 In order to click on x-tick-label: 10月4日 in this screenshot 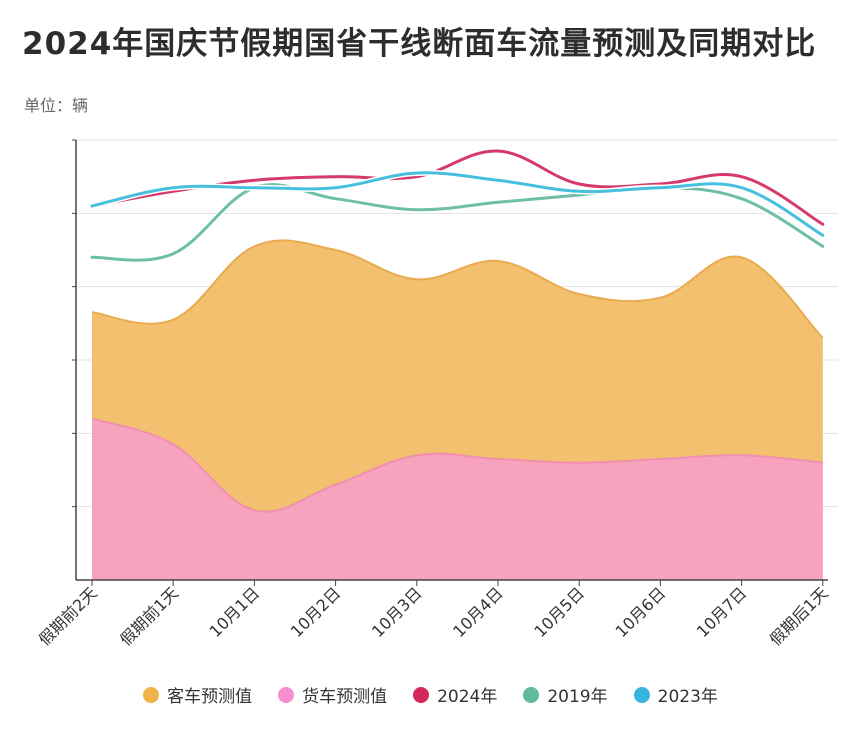, I will do `click(478, 612)`.